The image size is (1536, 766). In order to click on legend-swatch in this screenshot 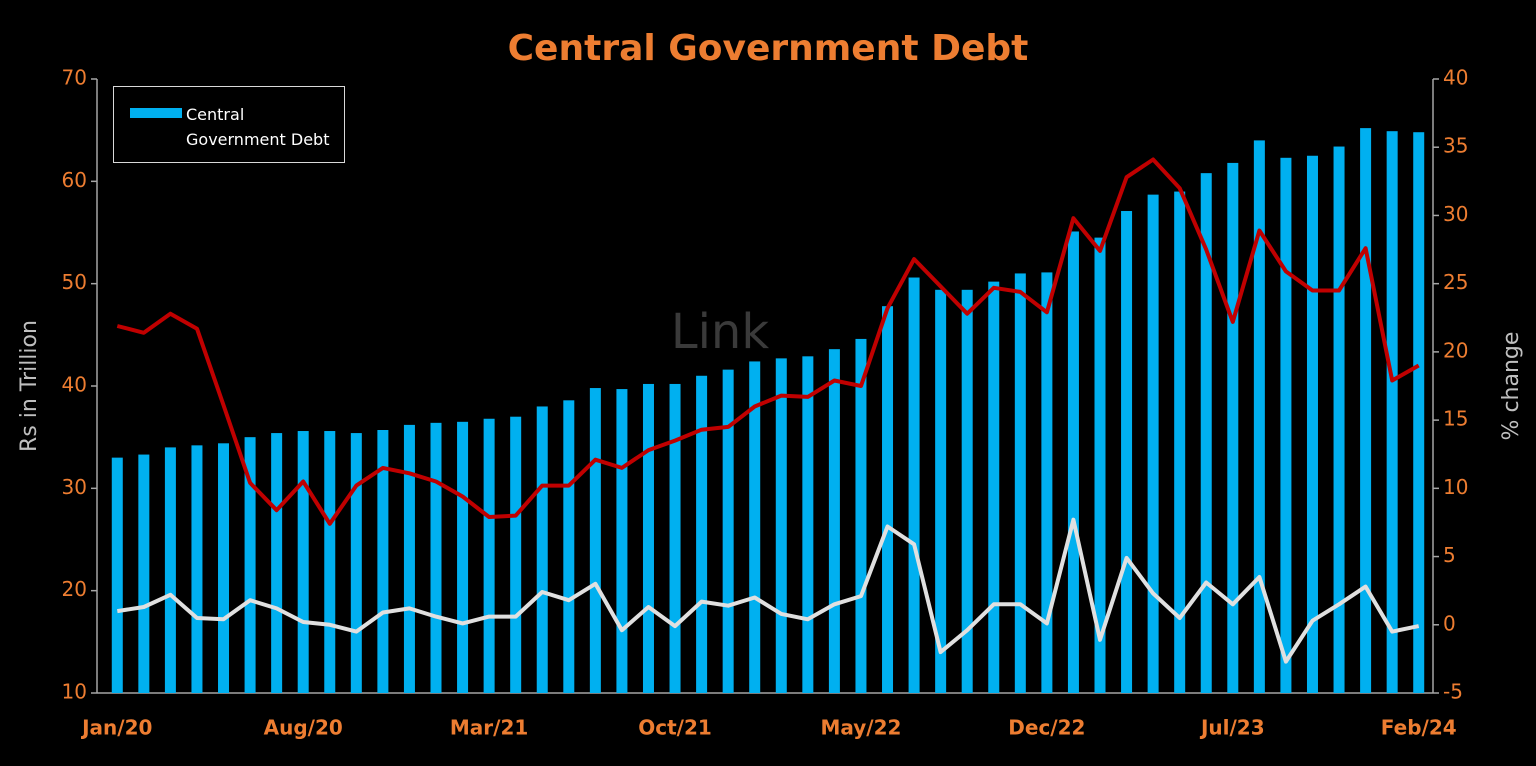, I will do `click(156, 113)`.